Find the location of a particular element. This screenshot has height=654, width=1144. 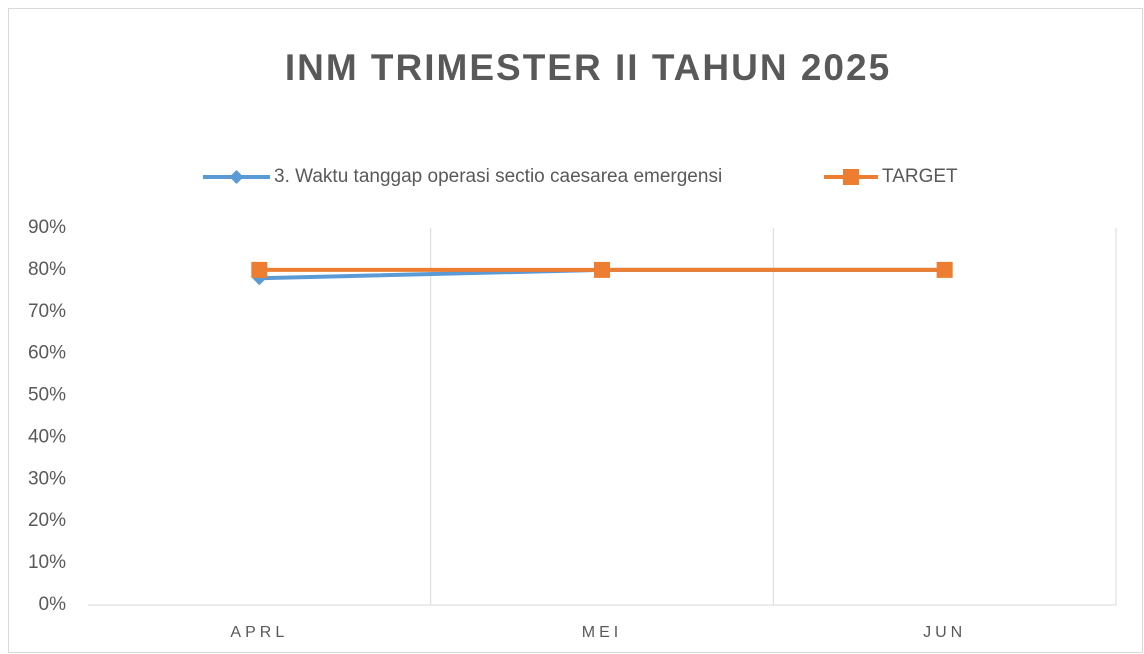

y-tick-label: 30% is located at coordinates (47, 478).